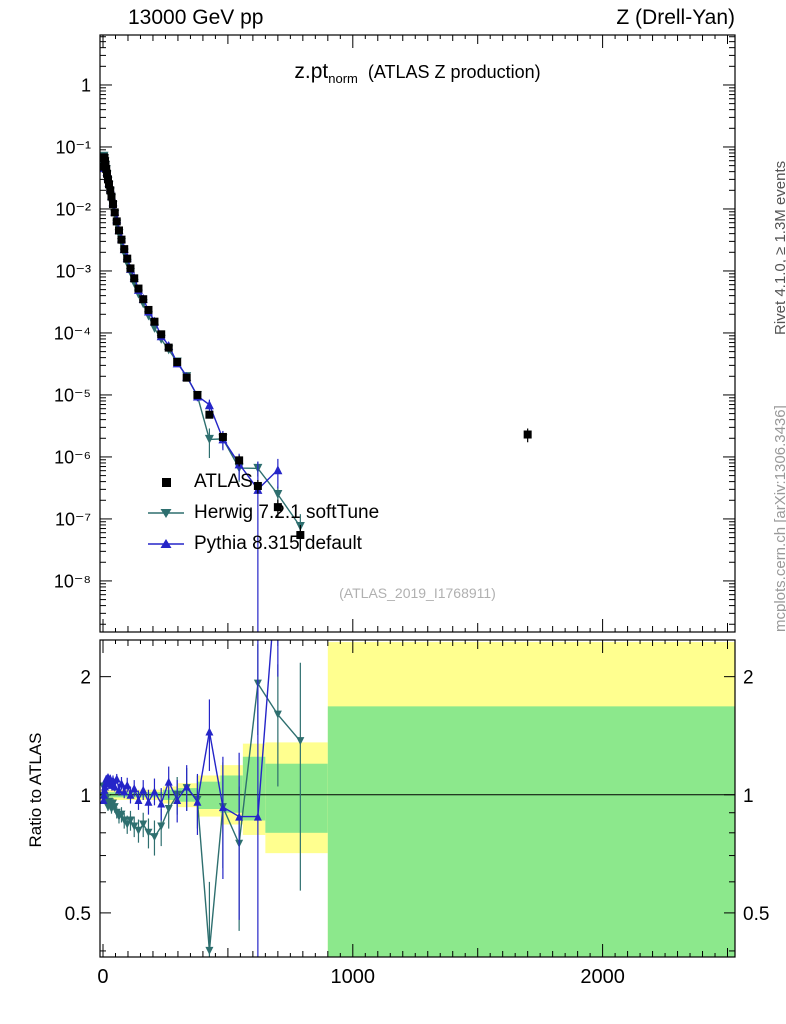 The width and height of the screenshot is (786, 1024). What do you see at coordinates (72, 333) in the screenshot?
I see `svg-text: 10⁻⁴` at bounding box center [72, 333].